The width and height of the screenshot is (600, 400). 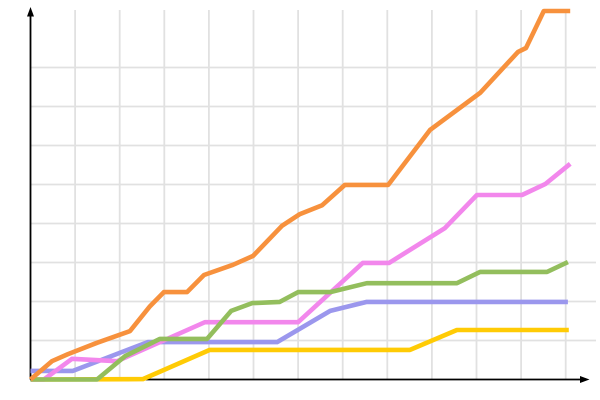 What do you see at coordinates (30, 12) in the screenshot?
I see `y-axis-arrowhead-icon` at bounding box center [30, 12].